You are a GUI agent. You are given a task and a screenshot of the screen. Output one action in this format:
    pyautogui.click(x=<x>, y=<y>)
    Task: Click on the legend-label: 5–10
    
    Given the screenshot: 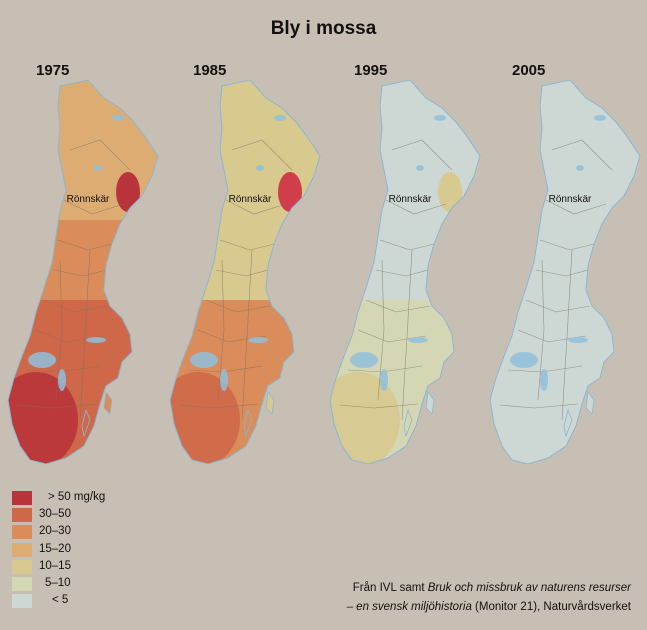 What is the action you would take?
    pyautogui.click(x=58, y=582)
    